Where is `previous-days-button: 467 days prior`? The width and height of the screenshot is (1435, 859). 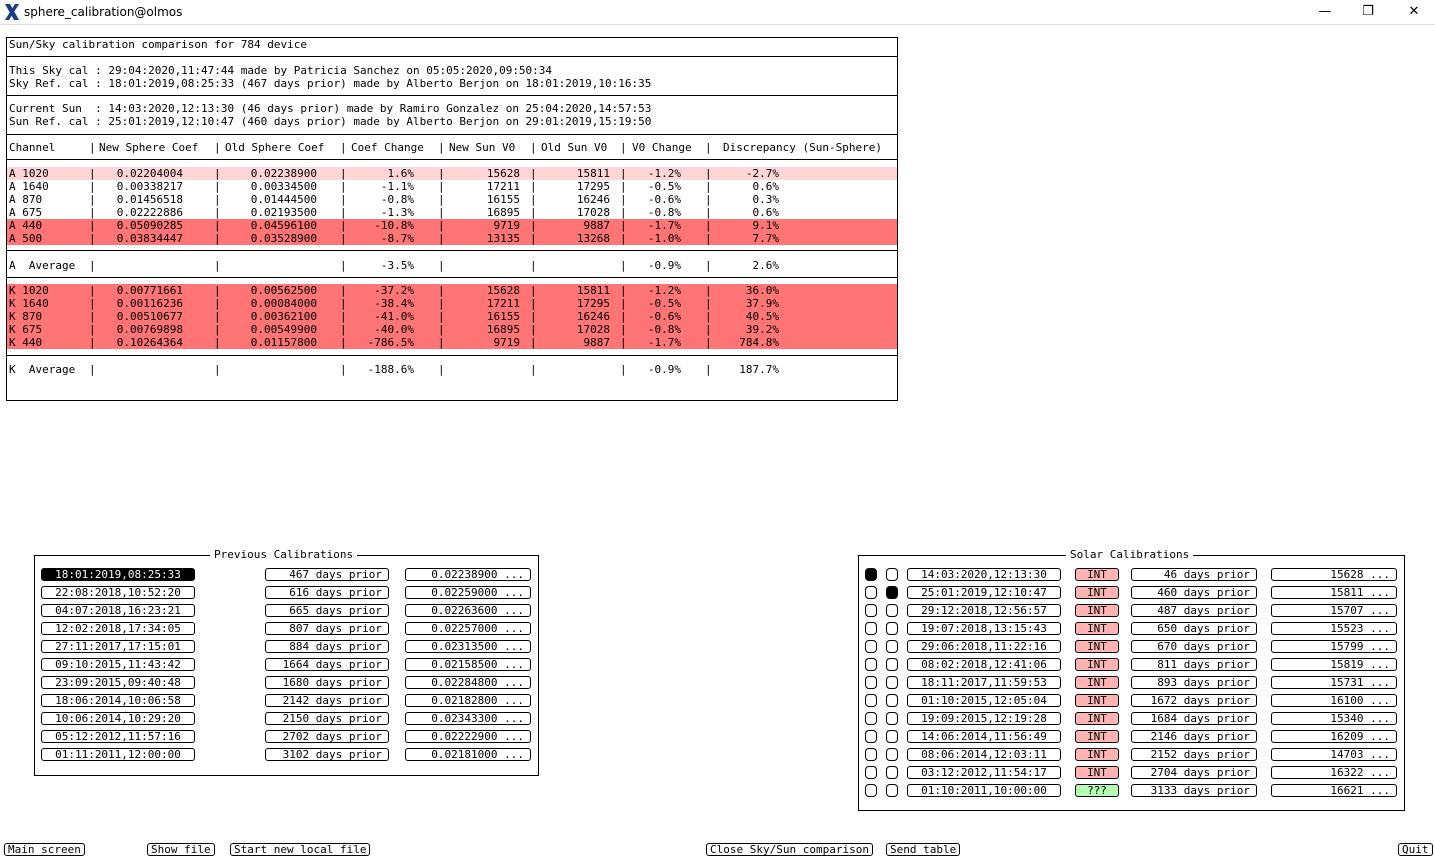
previous-days-button: 467 days prior is located at coordinates (327, 574).